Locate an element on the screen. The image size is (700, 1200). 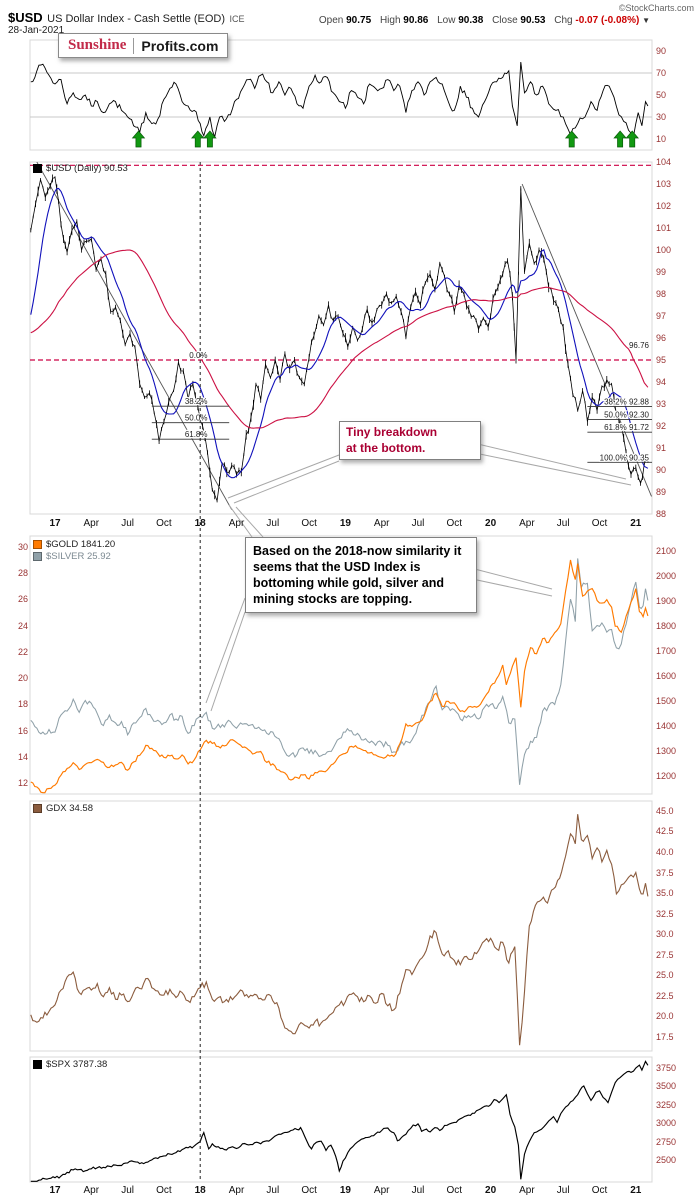
sunshine-profits-logo: Sunshine Profits.com is located at coordinates (143, 45).